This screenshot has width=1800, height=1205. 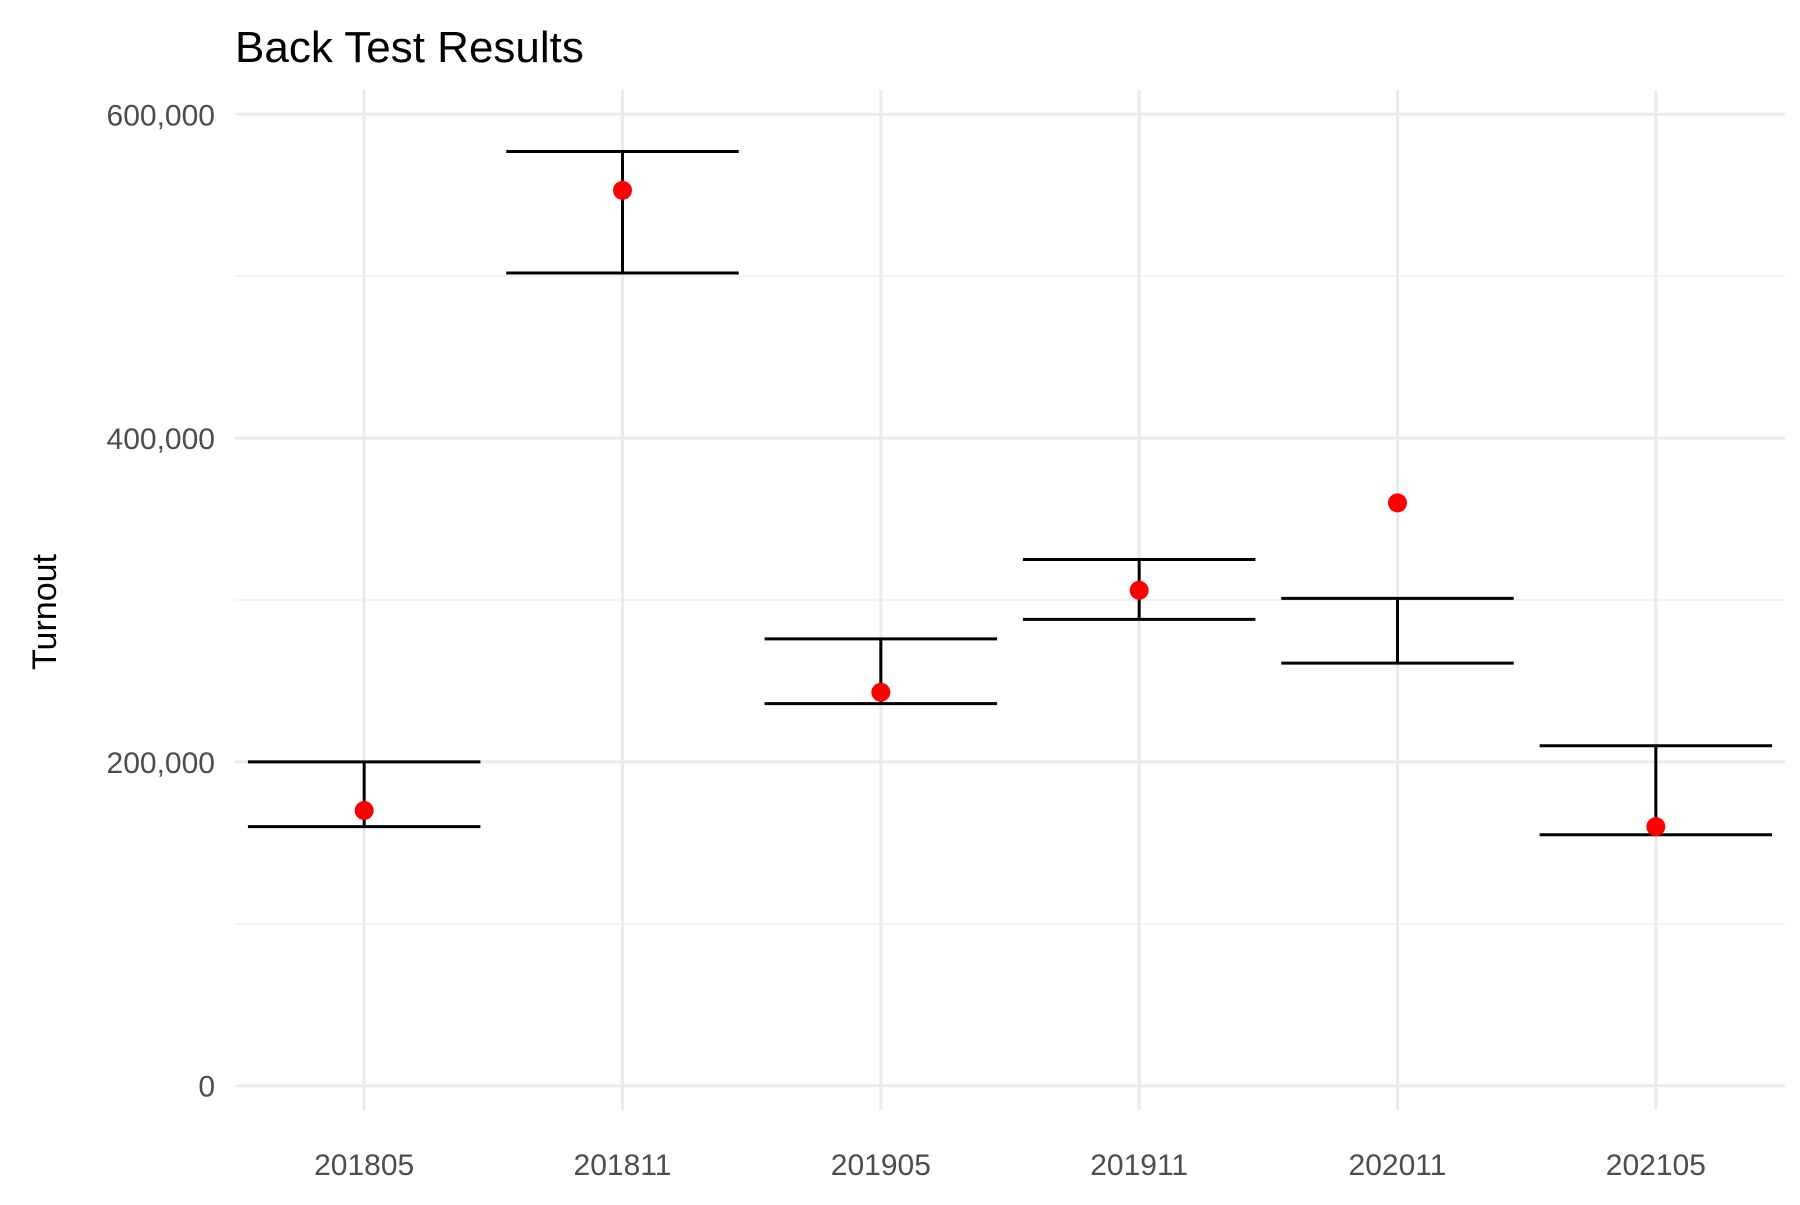 I want to click on x-tick-label: 201805, so click(x=364, y=1165).